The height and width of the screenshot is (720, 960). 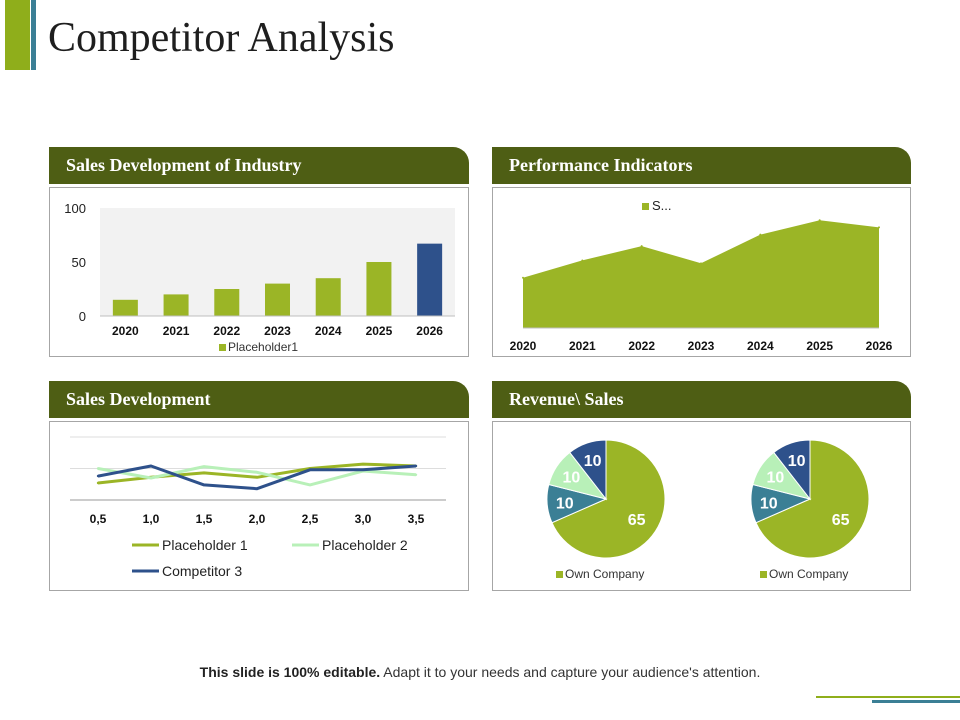 I want to click on area-point-2025, so click(x=819, y=220).